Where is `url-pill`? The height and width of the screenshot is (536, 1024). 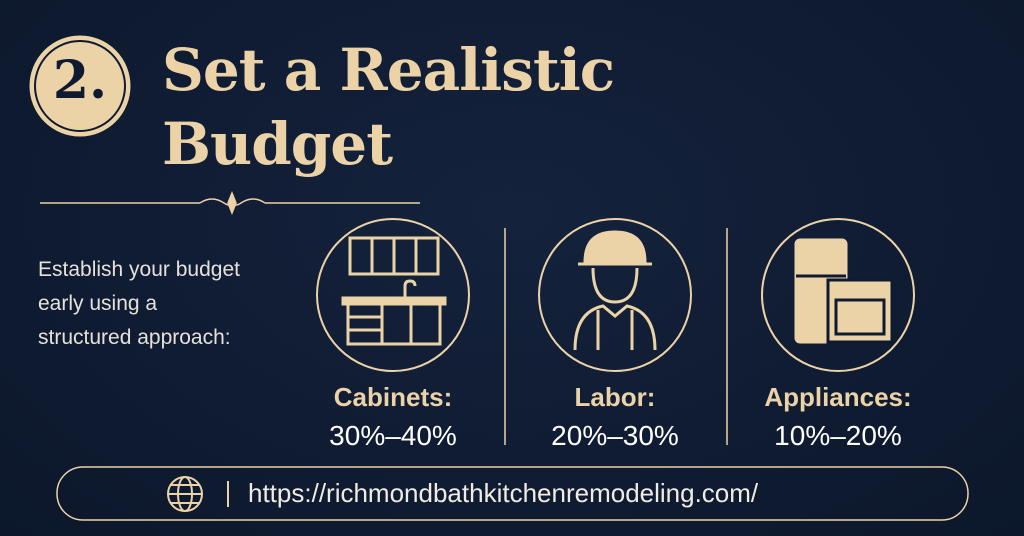
url-pill is located at coordinates (512, 493).